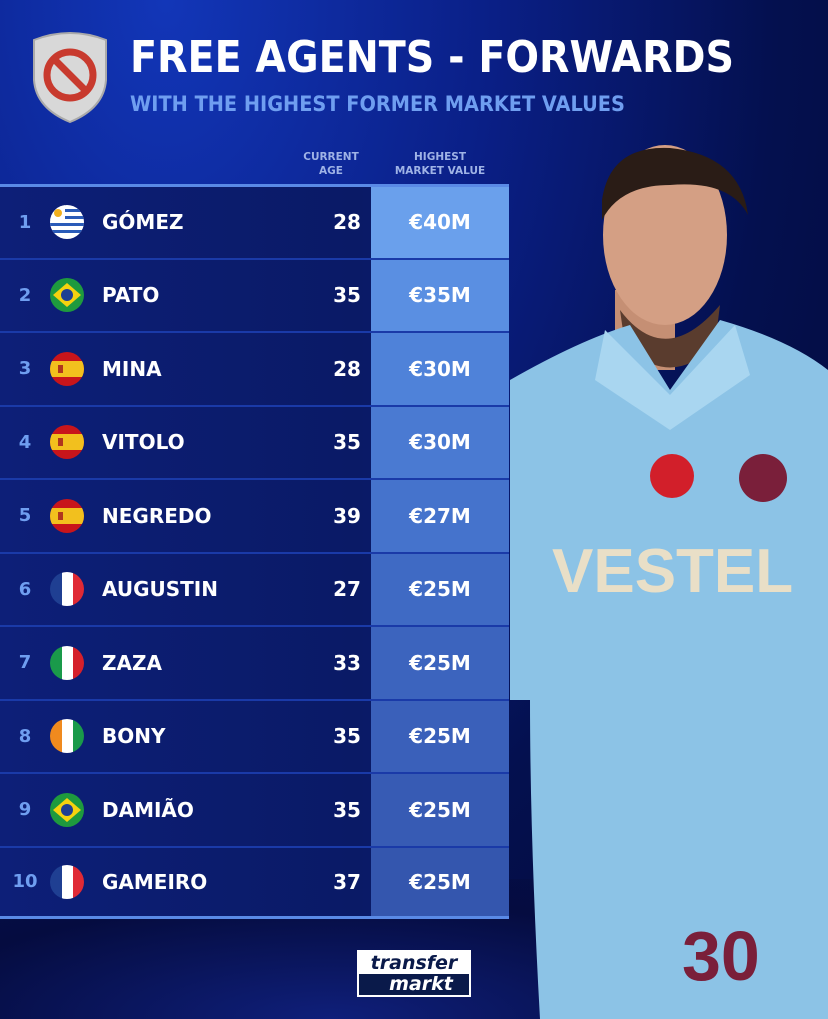  I want to click on table-row: 2 PATO 35 €35M, so click(254, 294).